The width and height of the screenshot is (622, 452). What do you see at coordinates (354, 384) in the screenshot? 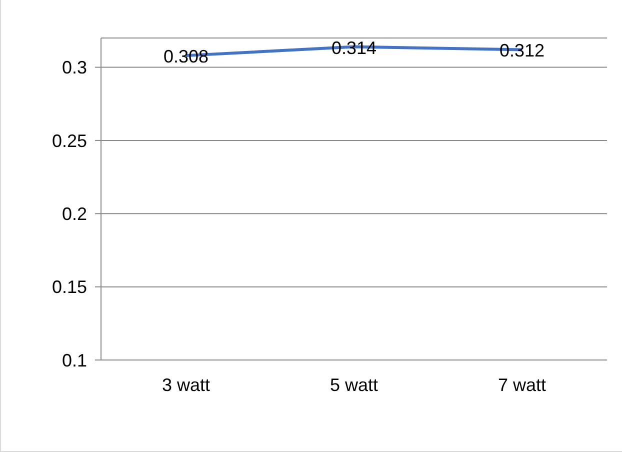
I see `x-tick-label: 5 watt` at bounding box center [354, 384].